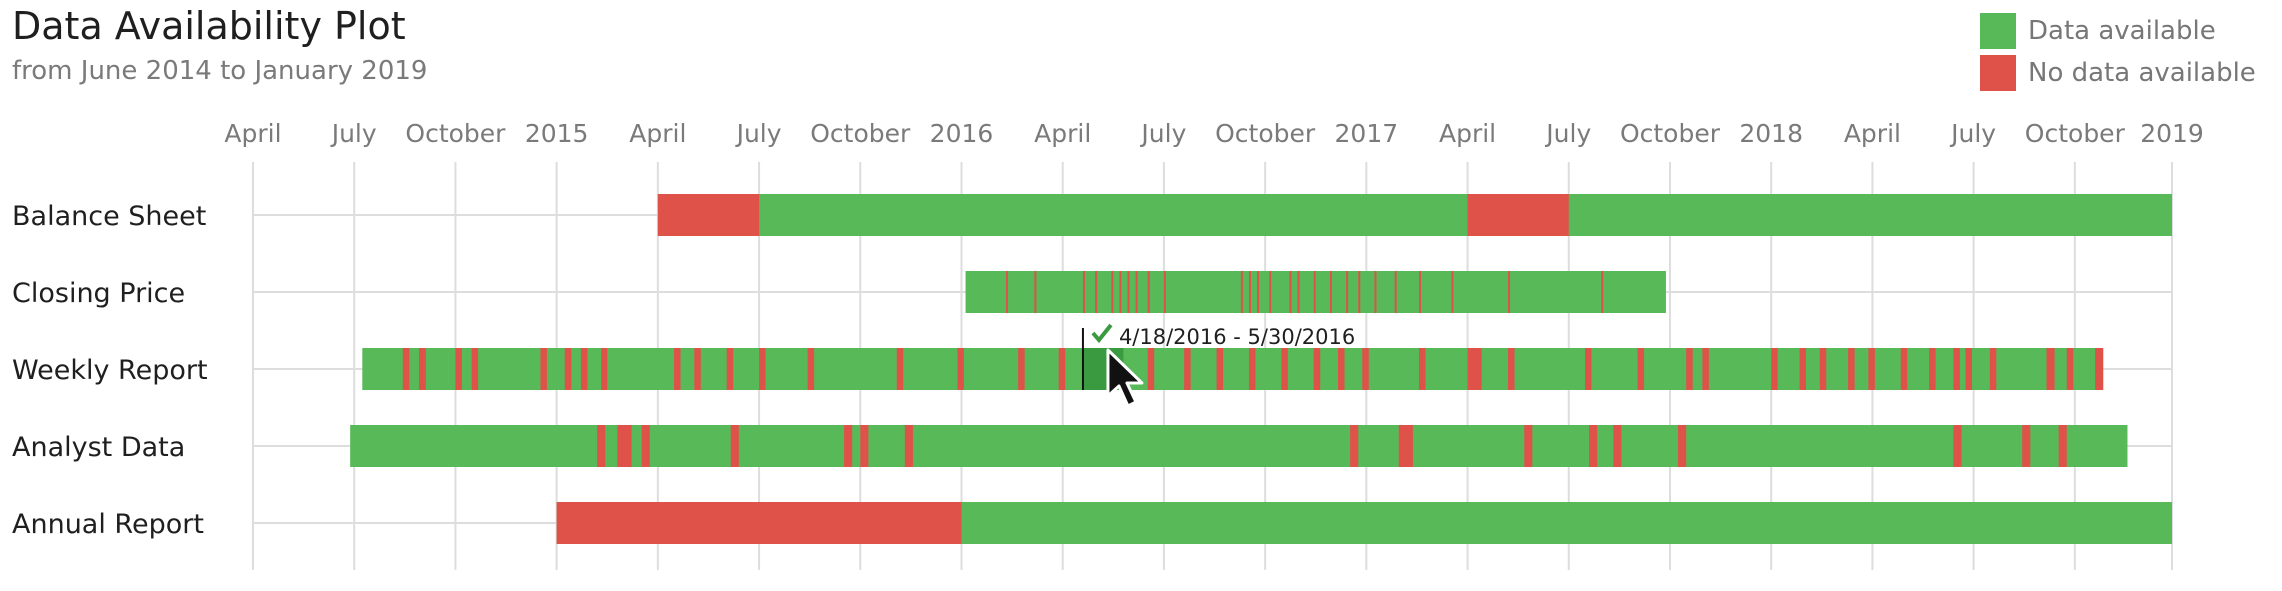 This screenshot has width=2282, height=591. What do you see at coordinates (2118, 73) in the screenshot?
I see `legend-item-unavailable: No data available` at bounding box center [2118, 73].